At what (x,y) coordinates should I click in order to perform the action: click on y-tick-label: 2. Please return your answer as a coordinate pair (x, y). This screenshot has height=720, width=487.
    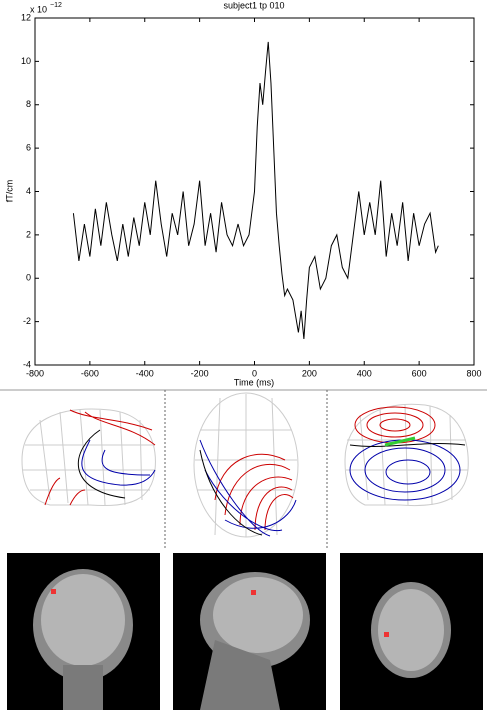
    Looking at the image, I should click on (28, 234).